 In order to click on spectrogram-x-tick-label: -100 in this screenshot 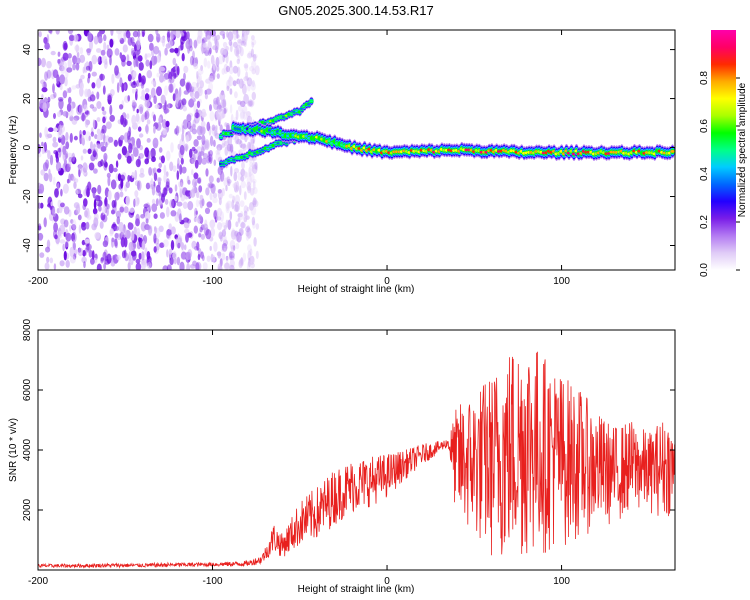, I will do `click(213, 281)`.